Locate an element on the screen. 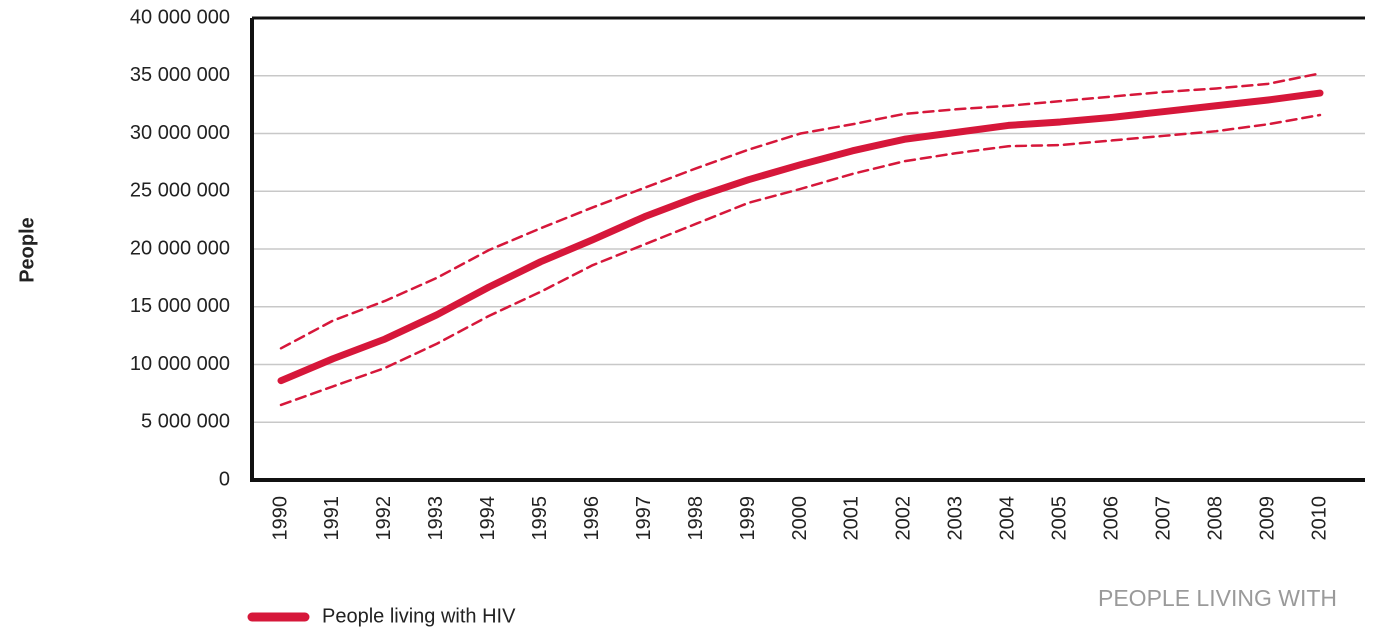 This screenshot has width=1375, height=635. x-tick-label: 2003 is located at coordinates (956, 518).